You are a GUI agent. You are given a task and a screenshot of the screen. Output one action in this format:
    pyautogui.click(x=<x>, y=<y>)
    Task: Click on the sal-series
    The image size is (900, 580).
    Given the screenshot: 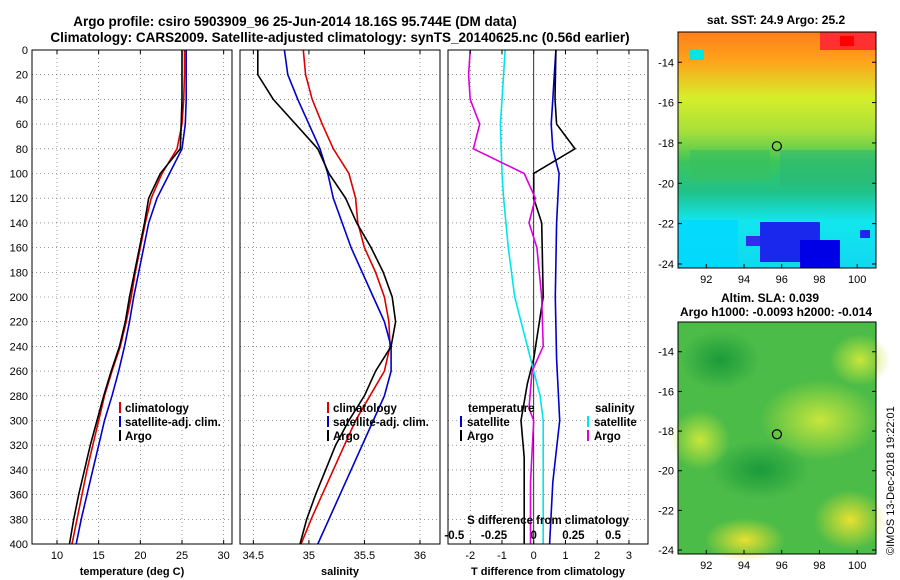 What is the action you would take?
    pyautogui.click(x=326, y=297)
    